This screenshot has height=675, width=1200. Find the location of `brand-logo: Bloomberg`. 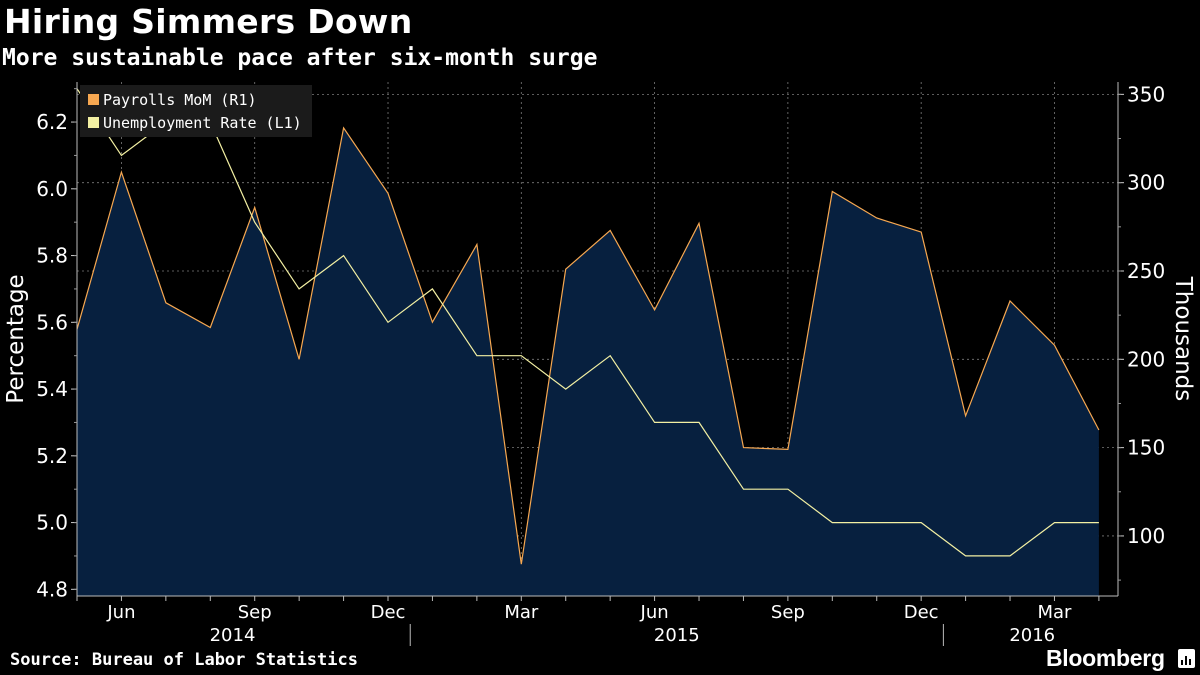

brand-logo: Bloomberg is located at coordinates (1105, 658).